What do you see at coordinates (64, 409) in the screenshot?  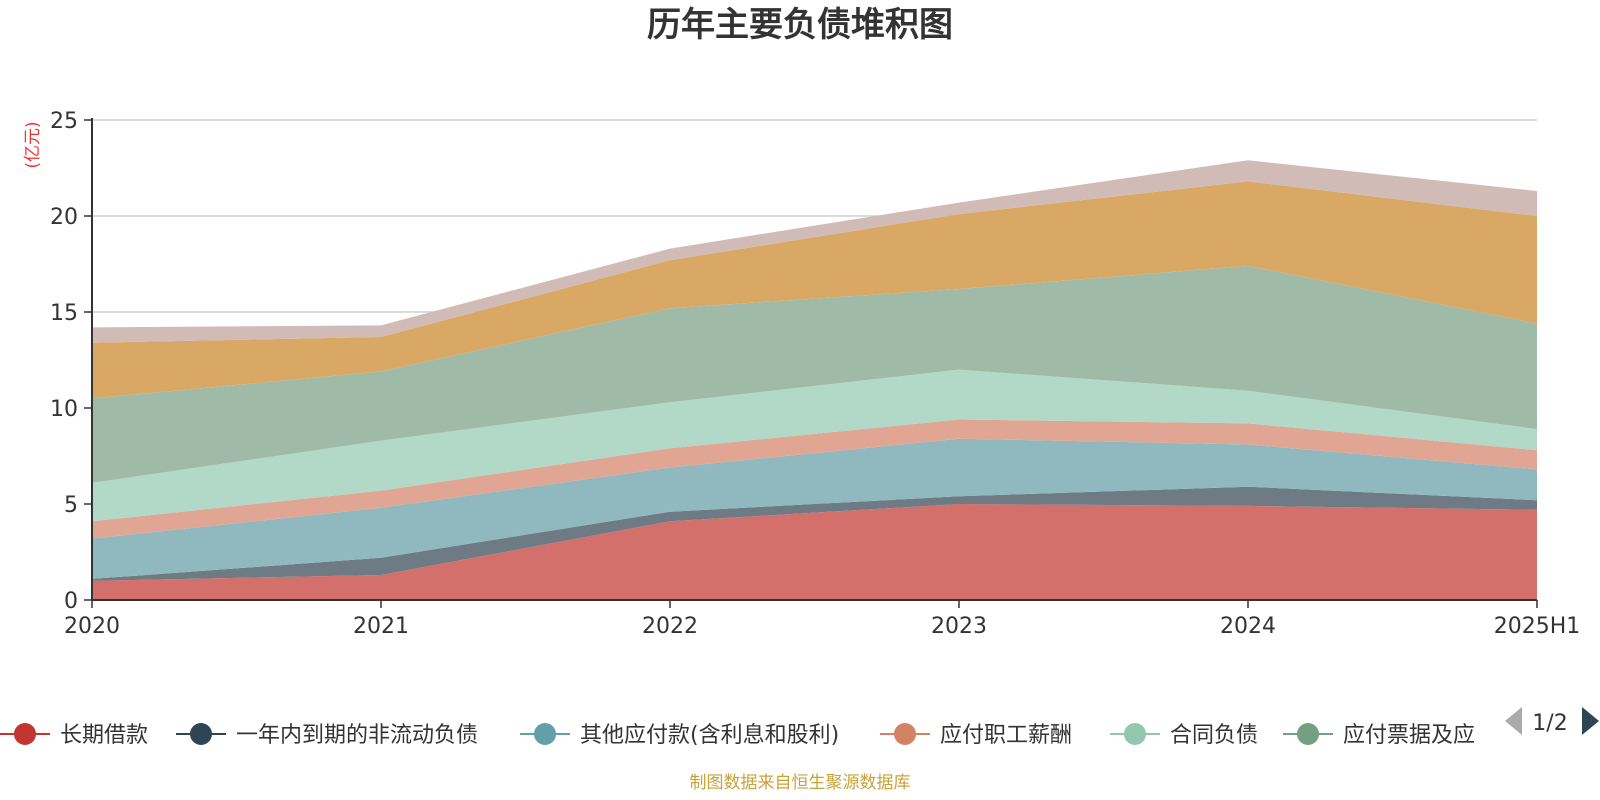 I see `y-tick-label: 10` at bounding box center [64, 409].